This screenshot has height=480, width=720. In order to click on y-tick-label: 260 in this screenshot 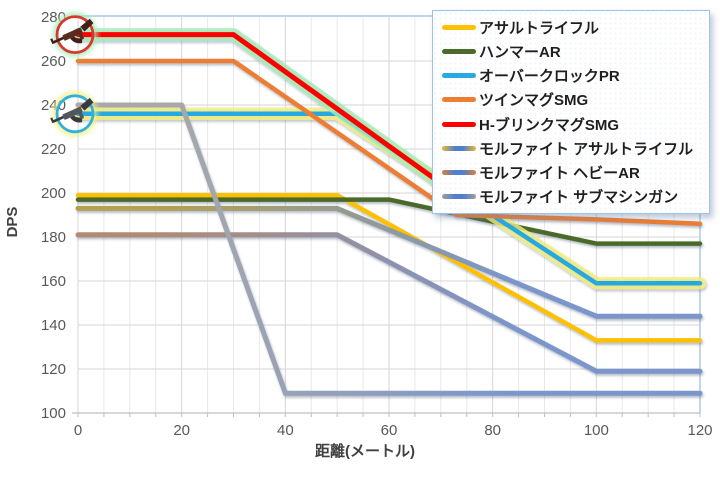, I will do `click(53, 61)`.